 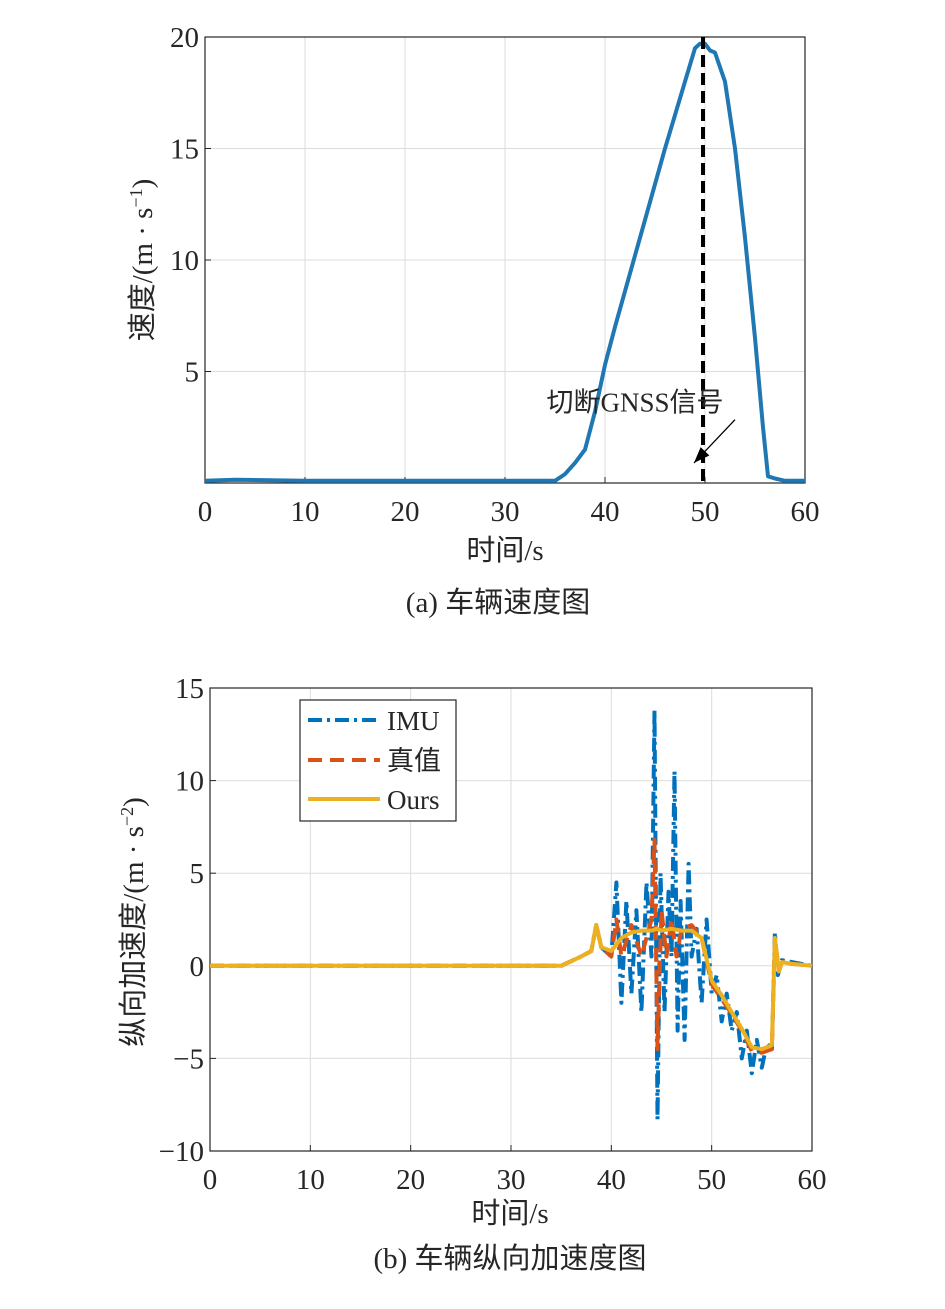 What do you see at coordinates (509, 1213) in the screenshot?
I see `accel-x-axis-label: 时间/s` at bounding box center [509, 1213].